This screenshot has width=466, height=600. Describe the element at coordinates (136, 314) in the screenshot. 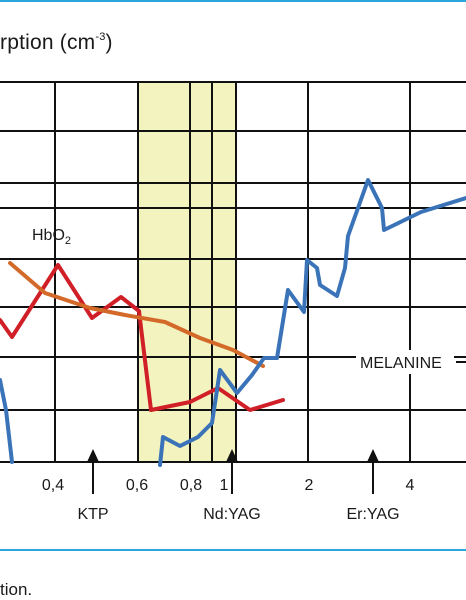

I see `series-line-orange` at that location.